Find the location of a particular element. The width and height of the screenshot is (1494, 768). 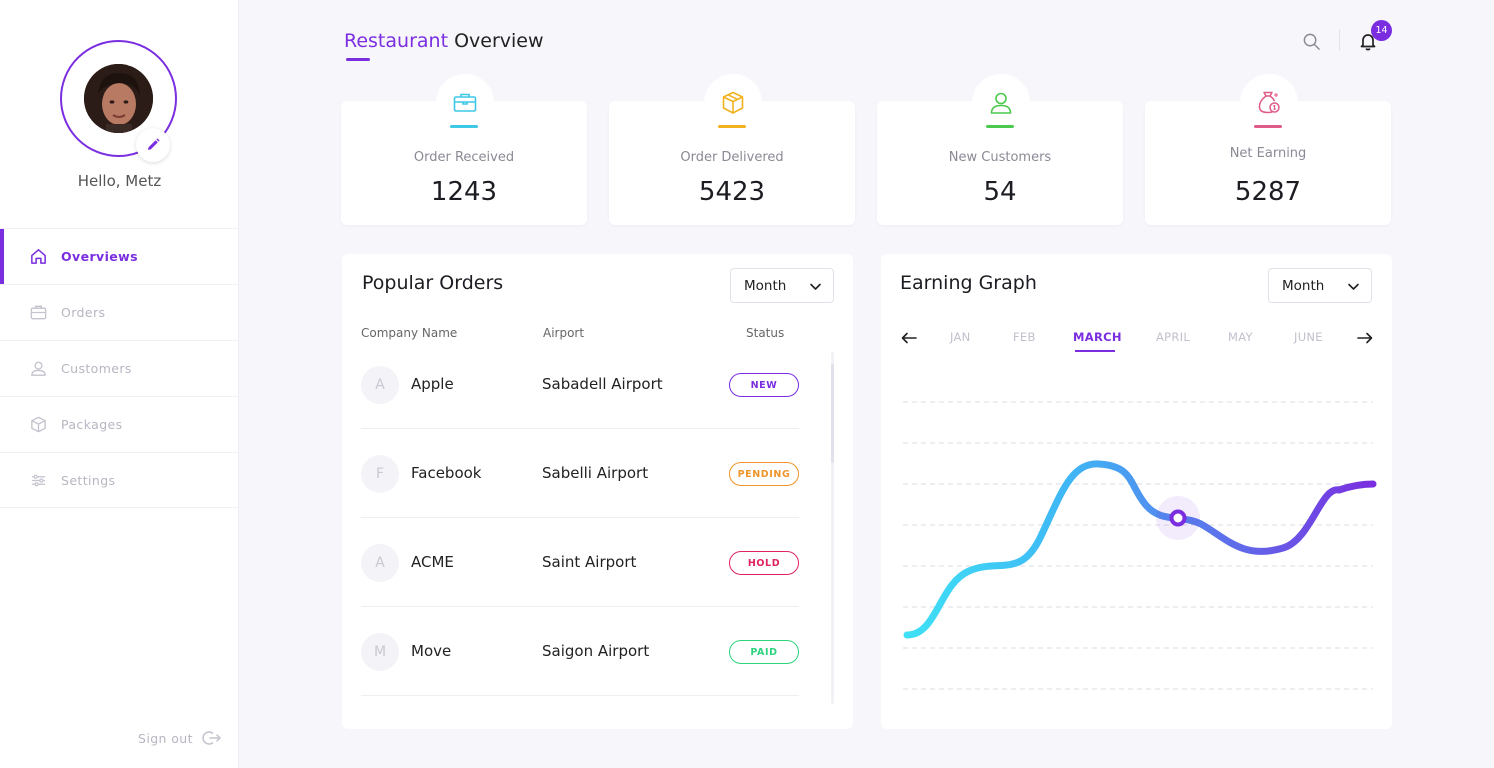

header-divider is located at coordinates (1339, 40).